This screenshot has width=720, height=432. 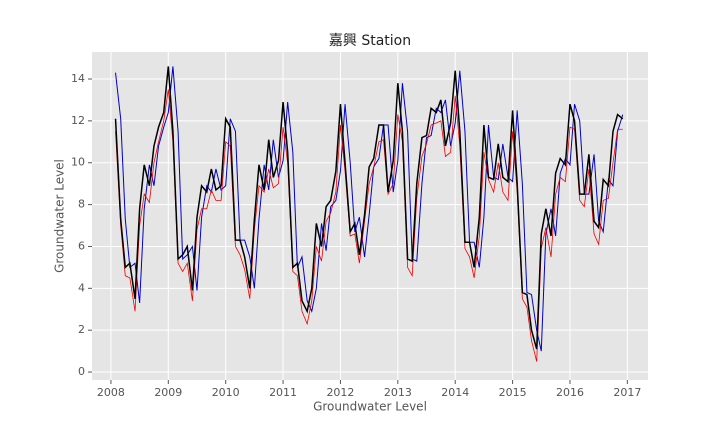 What do you see at coordinates (81, 204) in the screenshot?
I see `y-tick-label: 8` at bounding box center [81, 204].